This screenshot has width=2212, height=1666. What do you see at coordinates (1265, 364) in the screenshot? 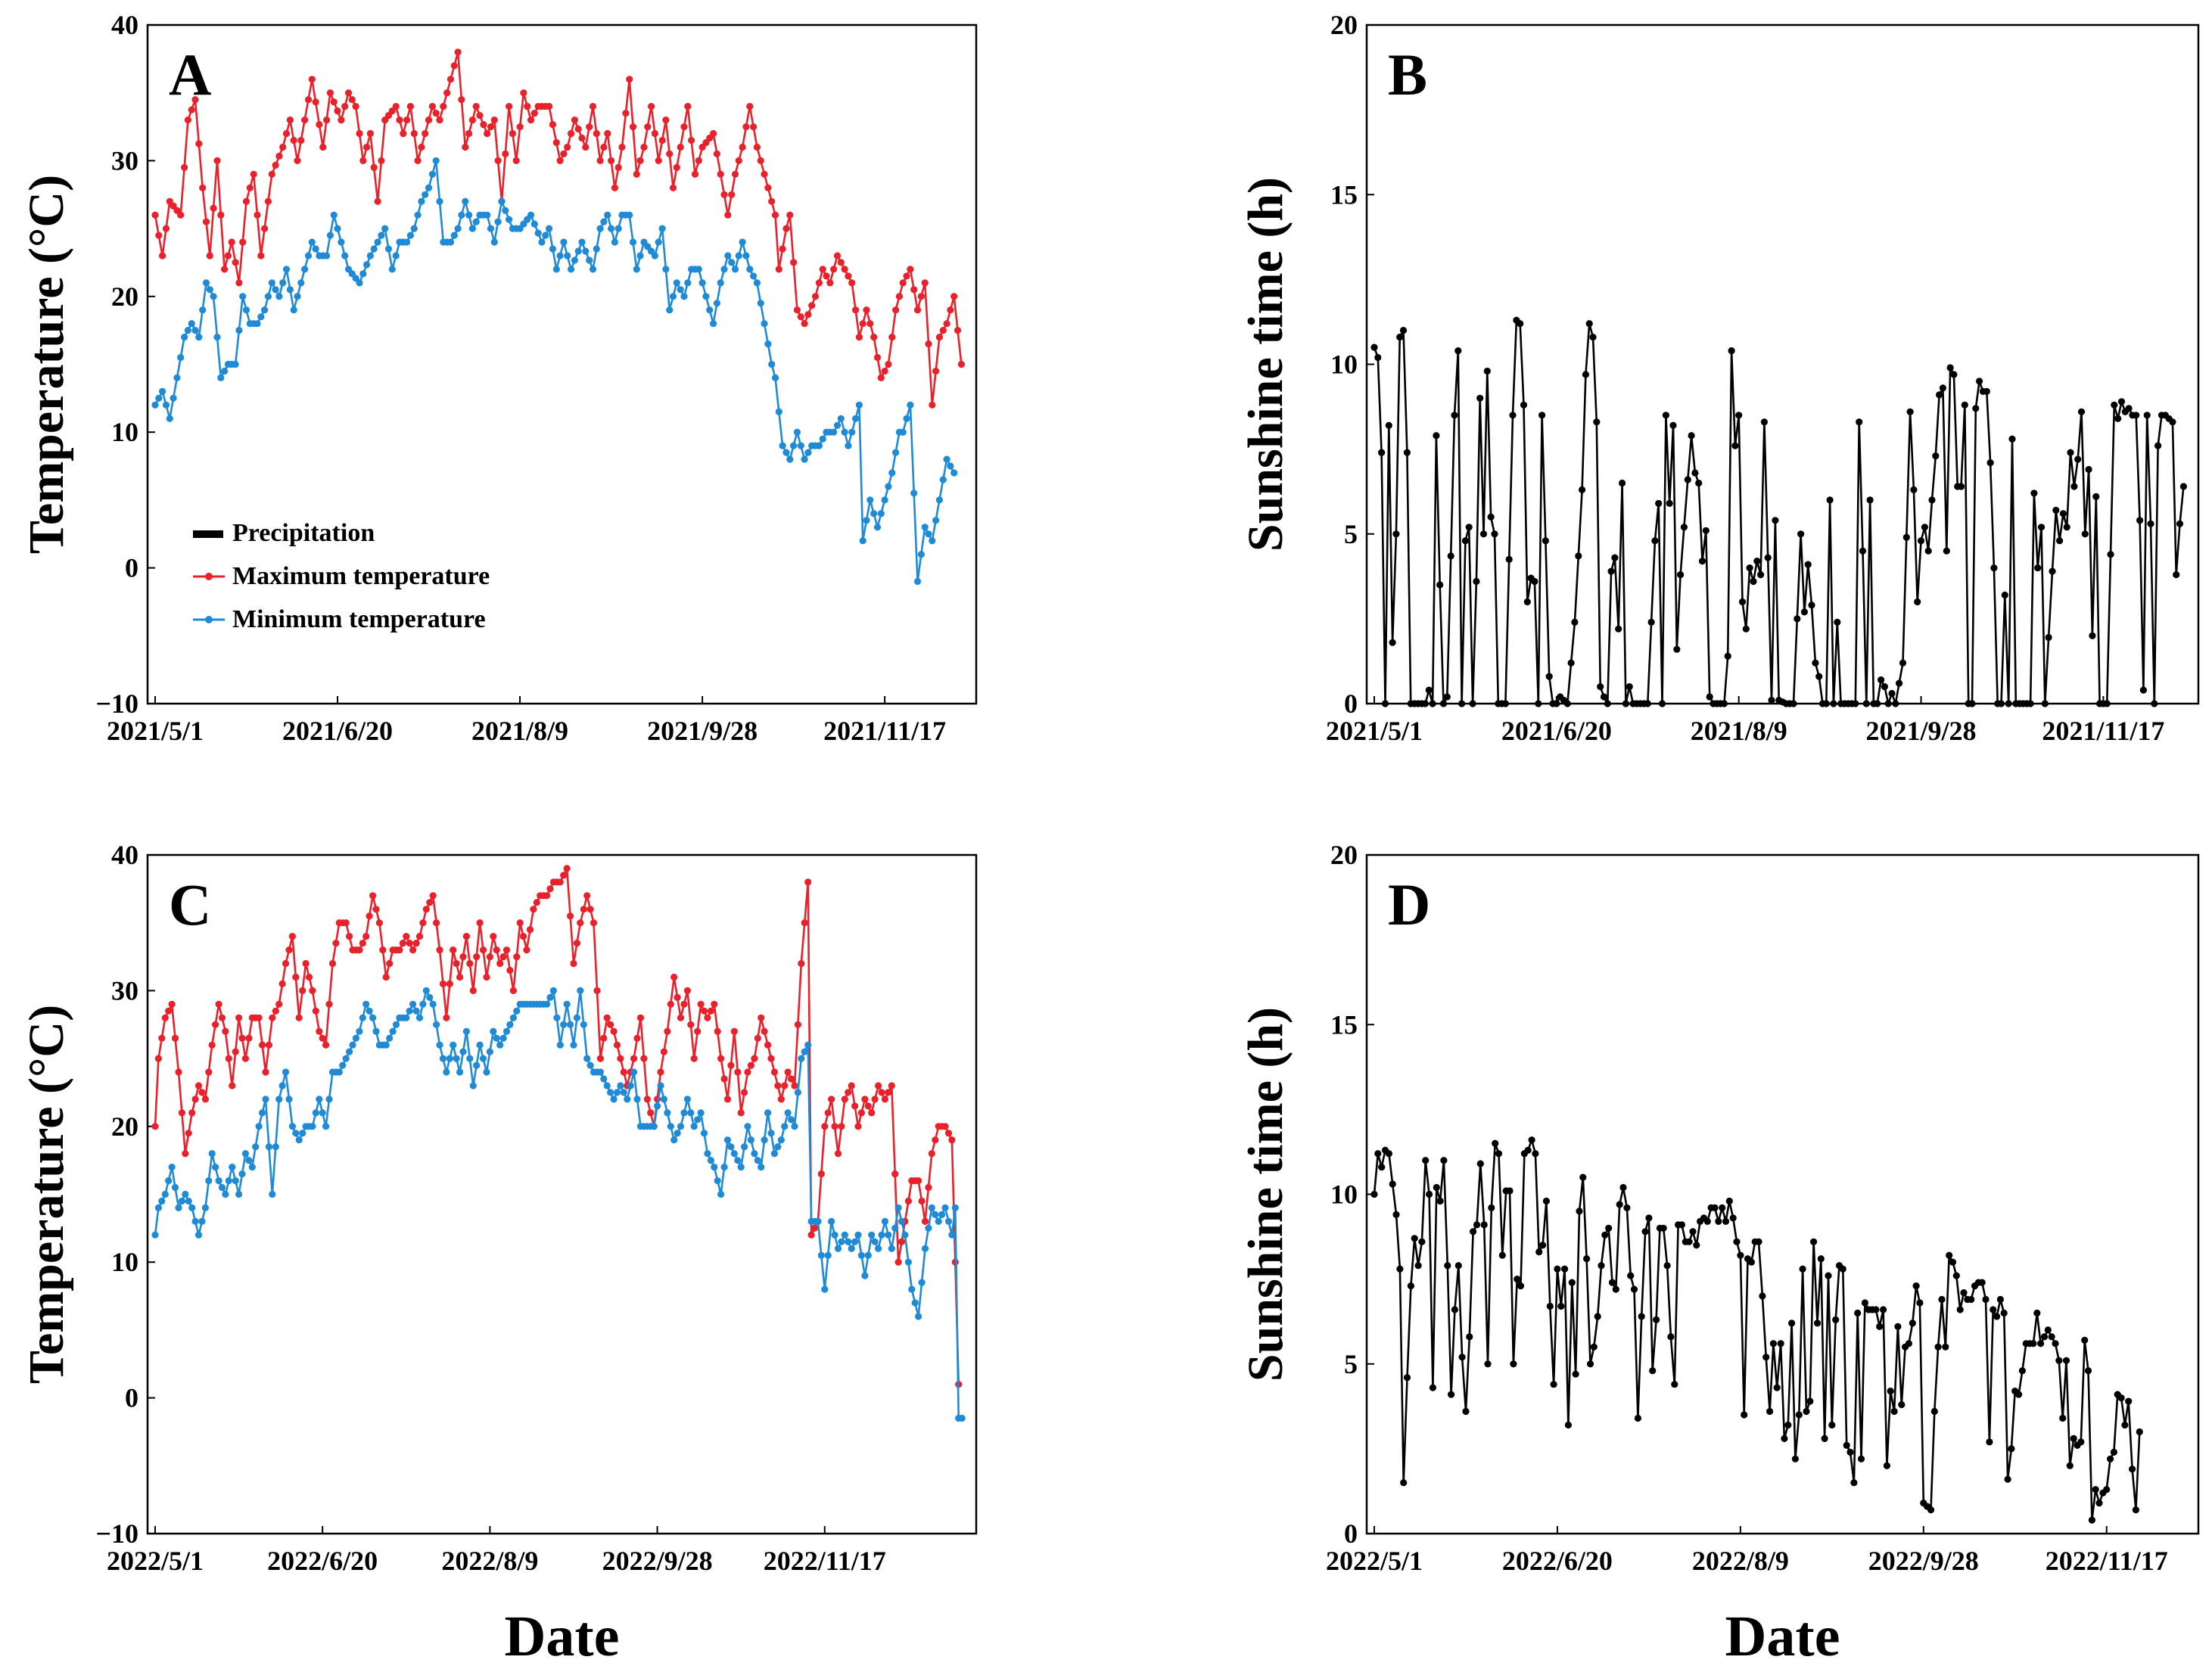
I see `y-axis-title: Sunshine time (h)` at bounding box center [1265, 364].